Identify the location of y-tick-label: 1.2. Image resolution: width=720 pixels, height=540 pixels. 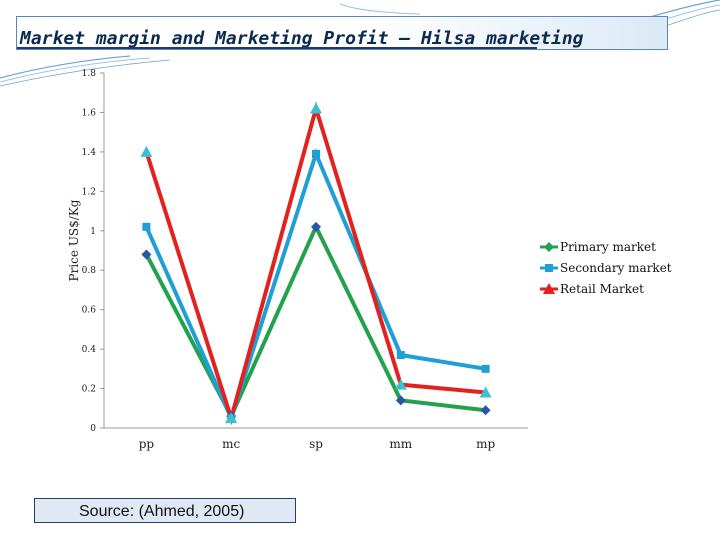
(89, 192).